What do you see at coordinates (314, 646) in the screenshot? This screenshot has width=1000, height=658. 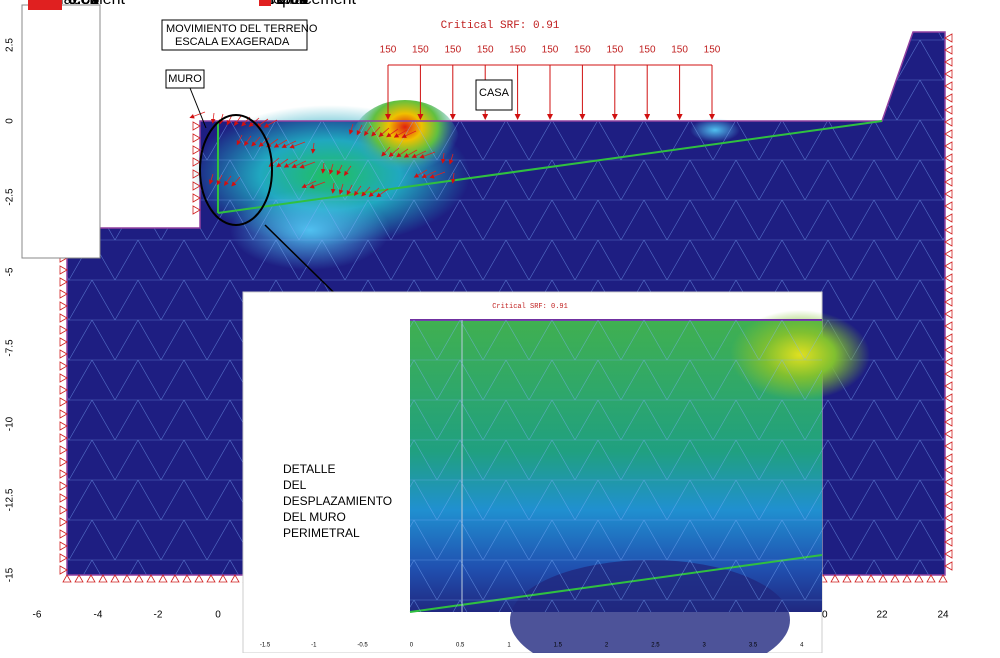 I see `inset-x-tick-label: -1` at bounding box center [314, 646].